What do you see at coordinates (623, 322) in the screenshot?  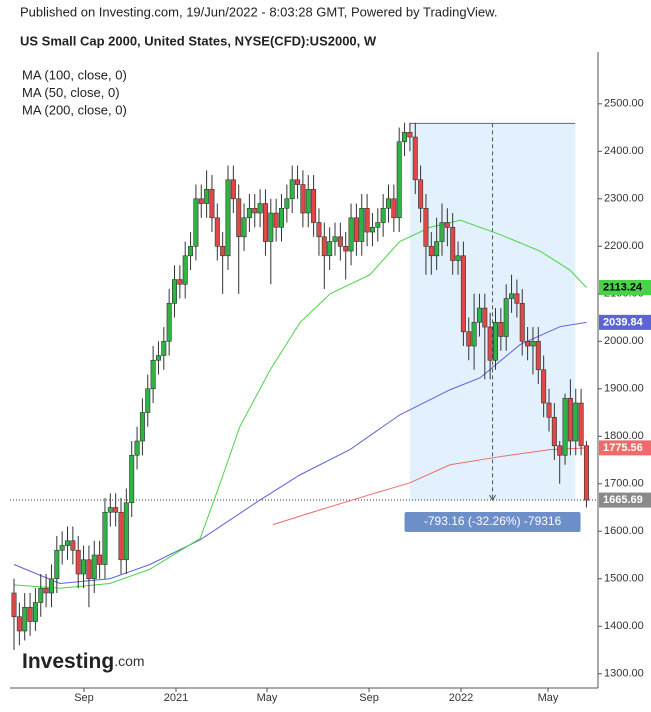 I see `price-tag-label: 2039.84` at bounding box center [623, 322].